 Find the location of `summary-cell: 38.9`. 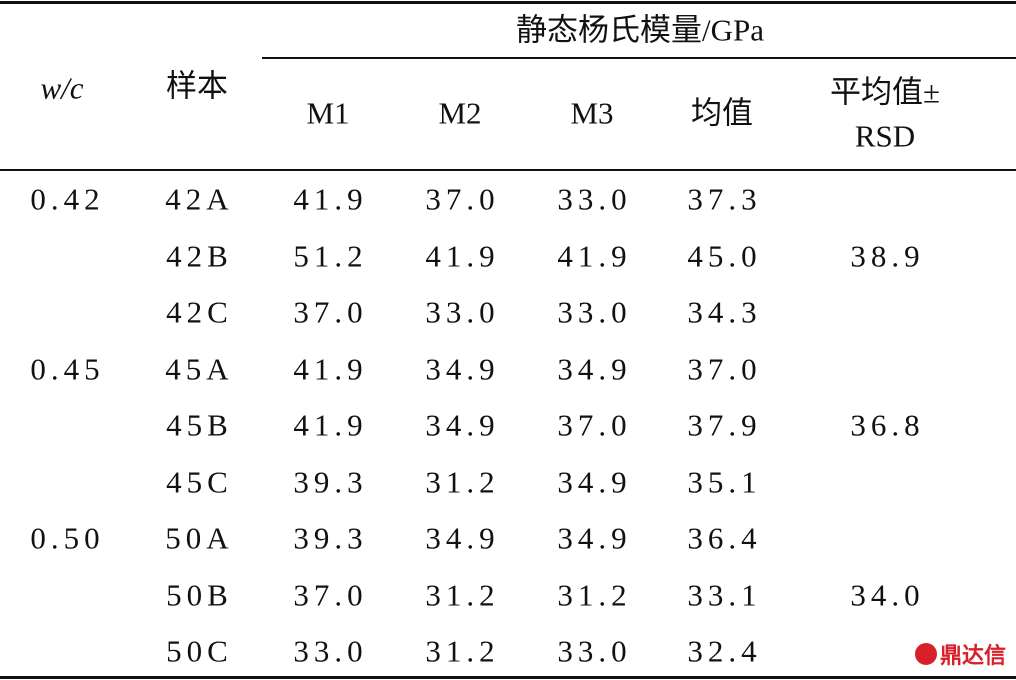

summary-cell: 38.9 is located at coordinates (887, 255).